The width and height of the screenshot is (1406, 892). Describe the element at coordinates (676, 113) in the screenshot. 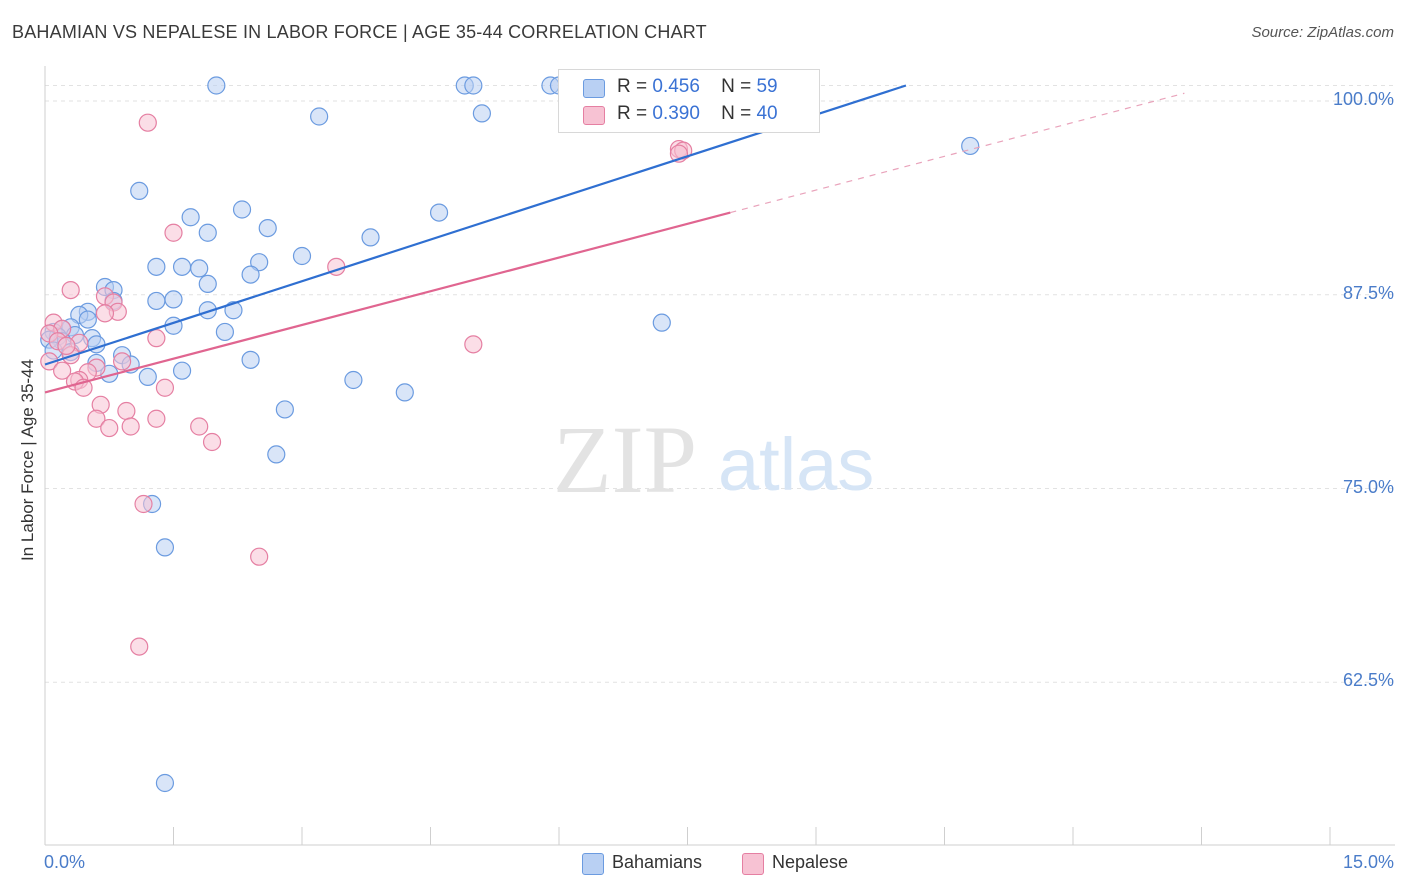

I see `legend-r-value-nepalese: 0.390` at that location.